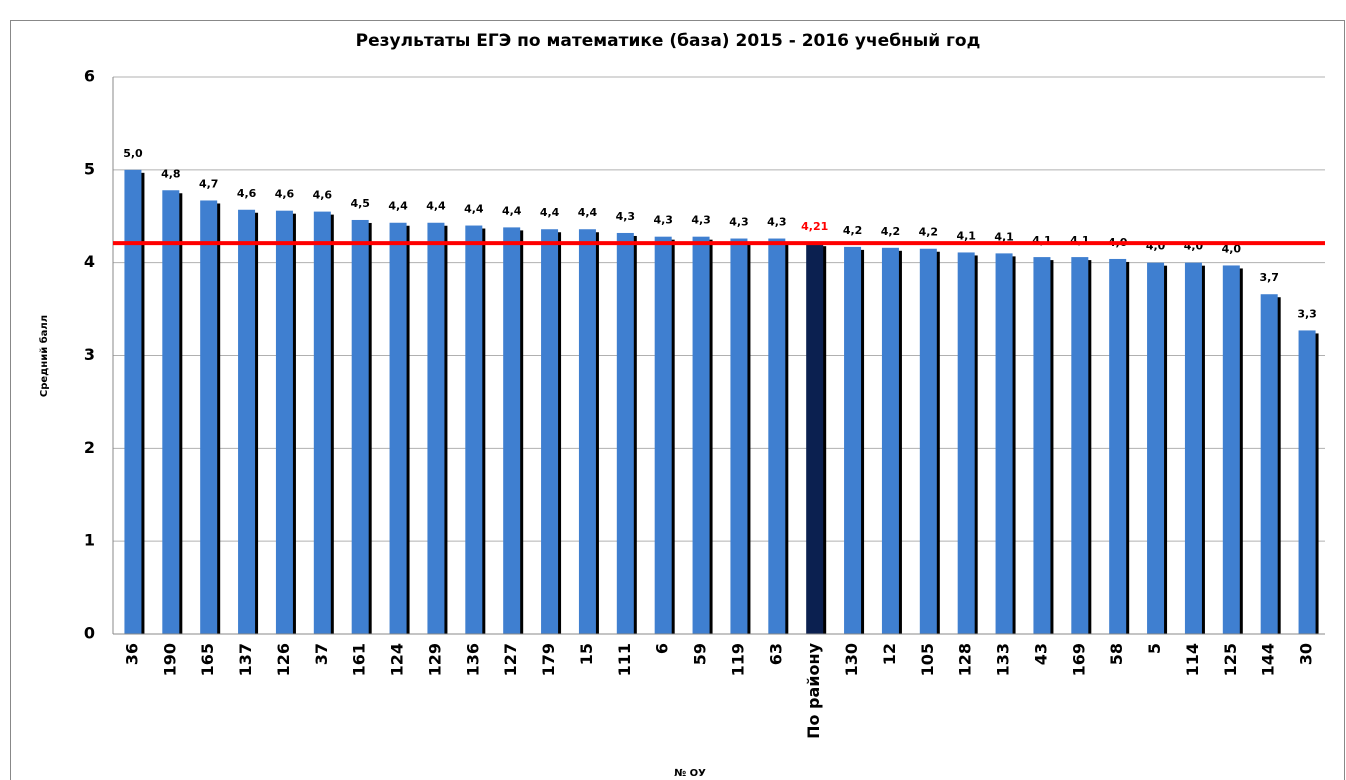 Image resolution: width=1346 pixels, height=780 pixels. I want to click on x-tick-label: 119, so click(737, 659).